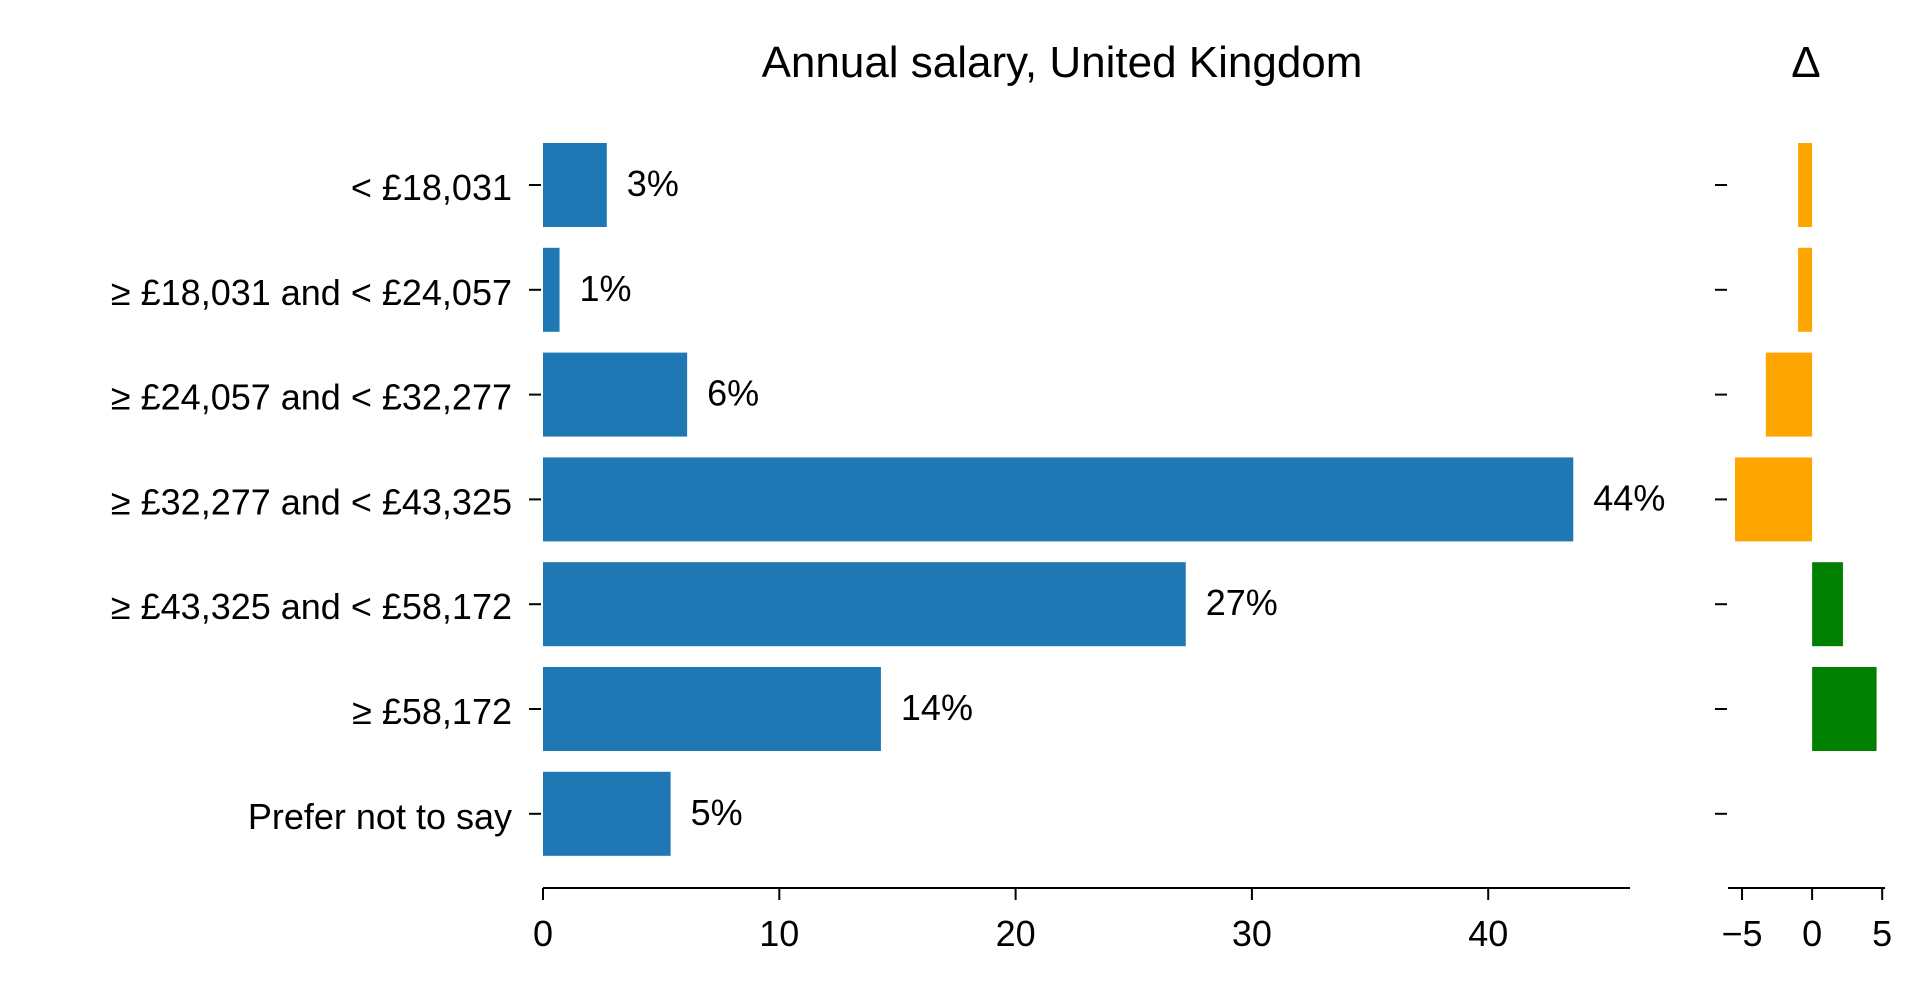  I want to click on category-label: ≥ £32,277 and < £43,325, so click(311, 501).